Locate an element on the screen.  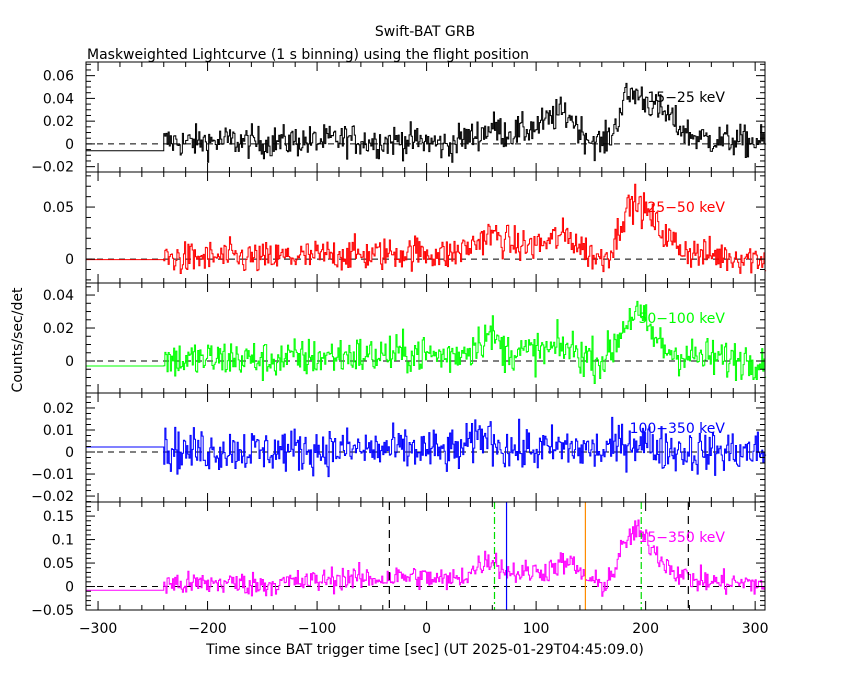
y-tick-label: 0.06 is located at coordinates (58, 77).